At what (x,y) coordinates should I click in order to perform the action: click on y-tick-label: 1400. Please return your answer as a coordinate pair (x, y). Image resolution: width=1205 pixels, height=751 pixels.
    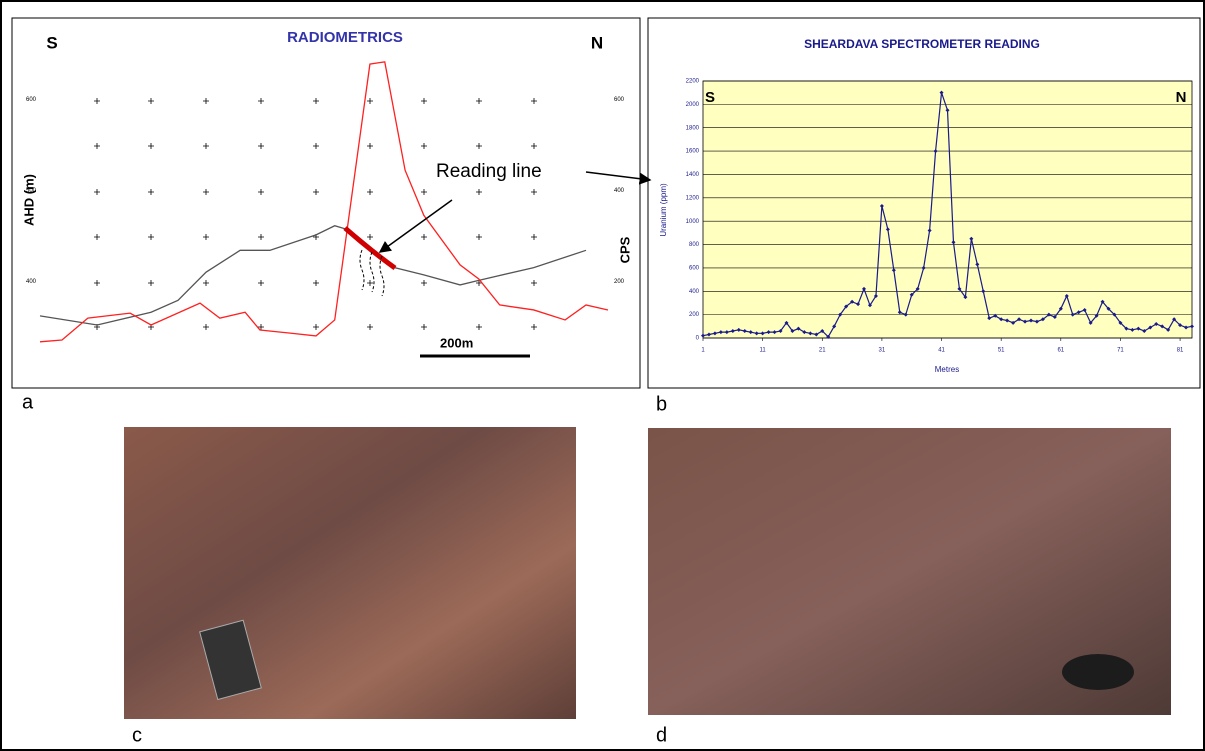
    Looking at the image, I should click on (693, 175).